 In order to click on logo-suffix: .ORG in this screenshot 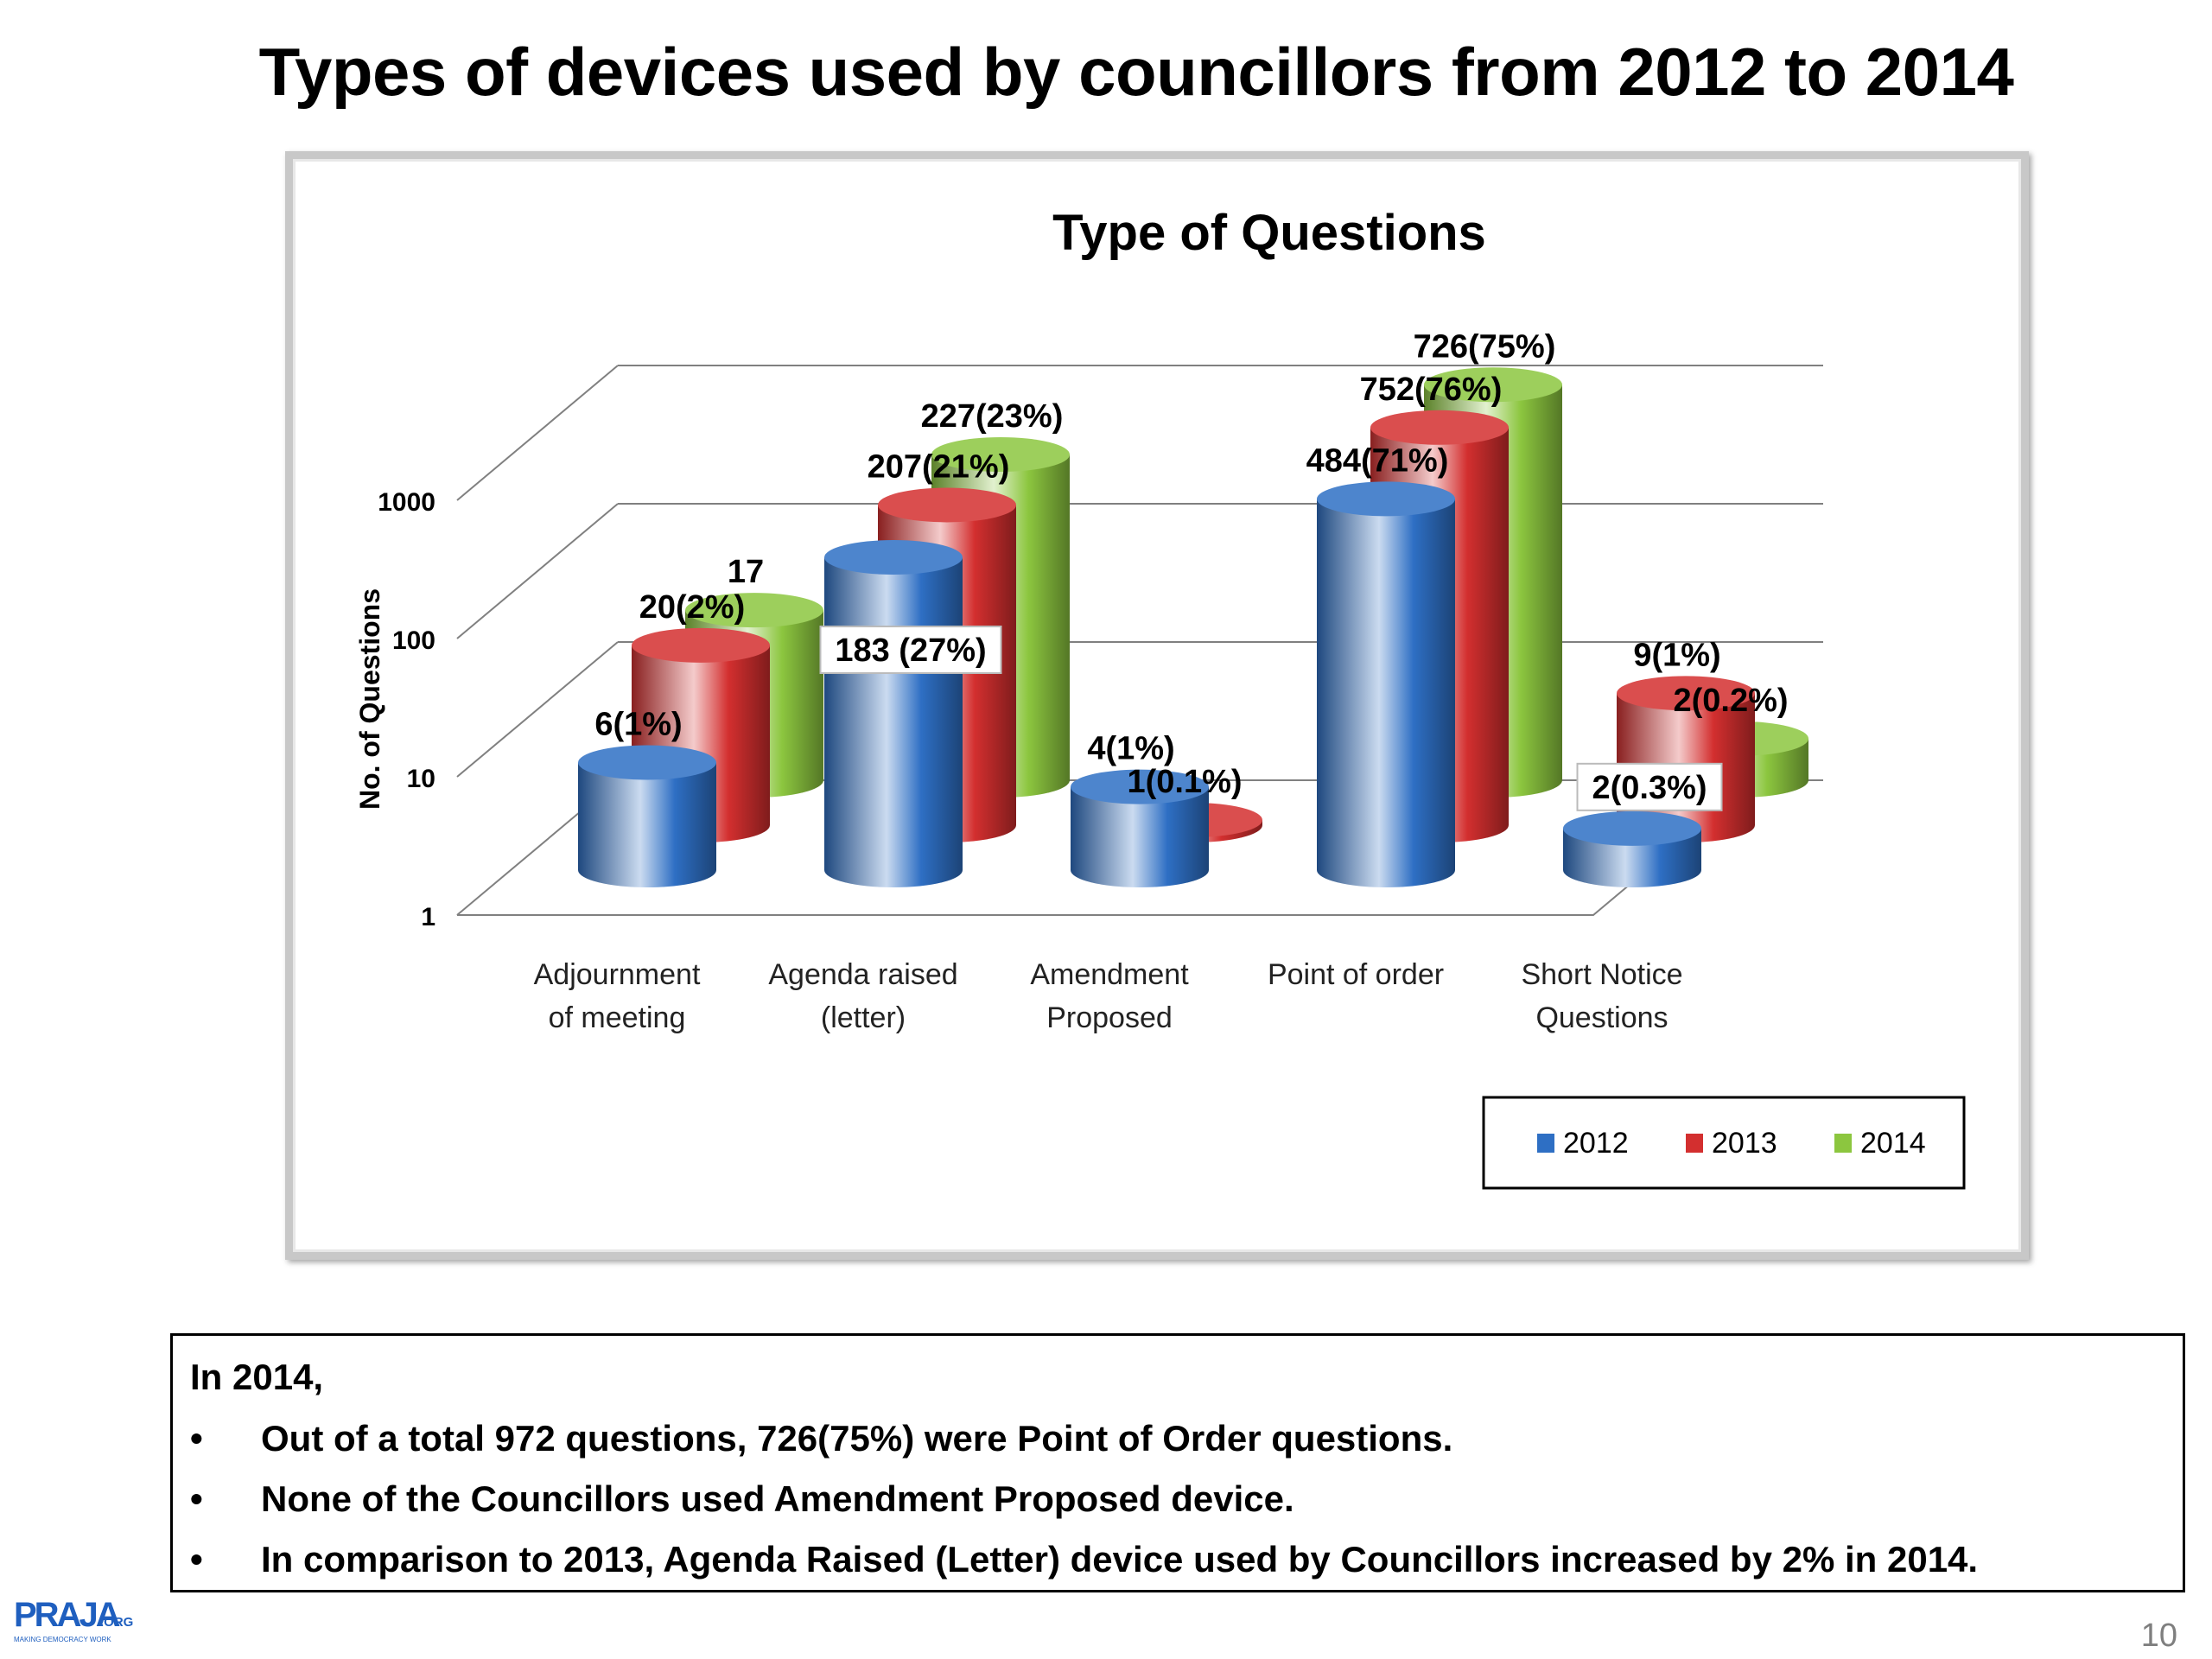, I will do `click(116, 1622)`.